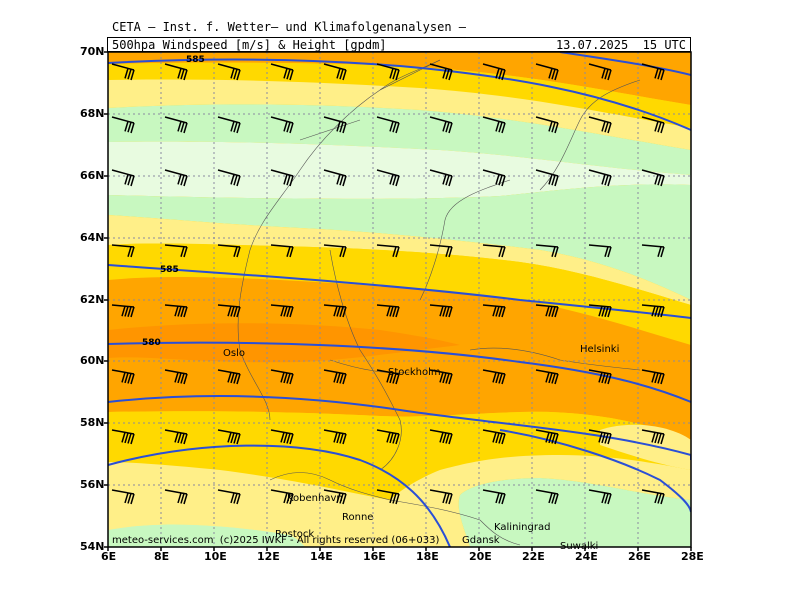 This screenshot has height=600, width=800. What do you see at coordinates (427, 556) in the screenshot?
I see `lon-label: 18E` at bounding box center [427, 556].